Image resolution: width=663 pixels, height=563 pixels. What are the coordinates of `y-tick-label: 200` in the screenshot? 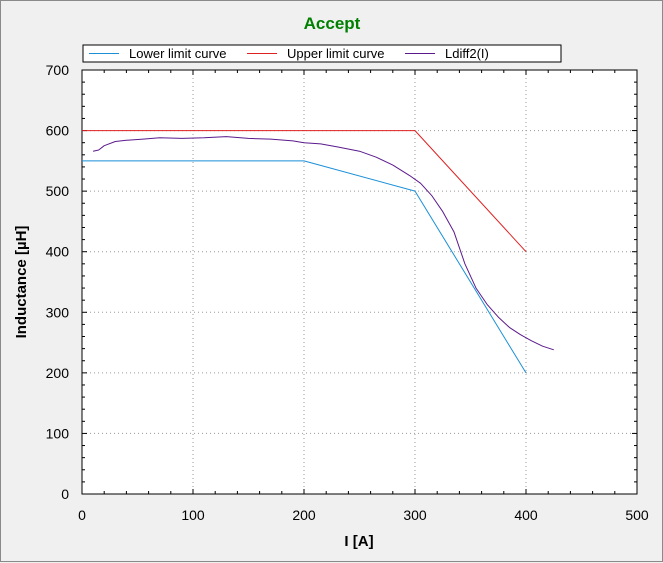 It's located at (58, 373).